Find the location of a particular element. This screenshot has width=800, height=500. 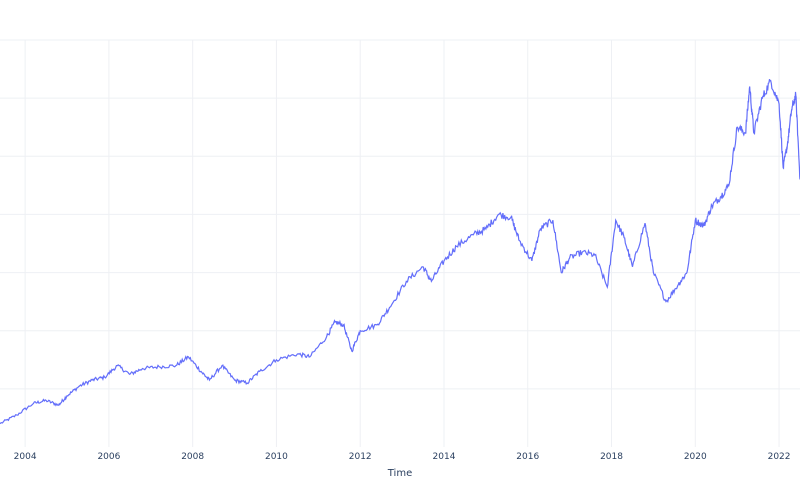

x-tick-label: 2012 is located at coordinates (360, 457).